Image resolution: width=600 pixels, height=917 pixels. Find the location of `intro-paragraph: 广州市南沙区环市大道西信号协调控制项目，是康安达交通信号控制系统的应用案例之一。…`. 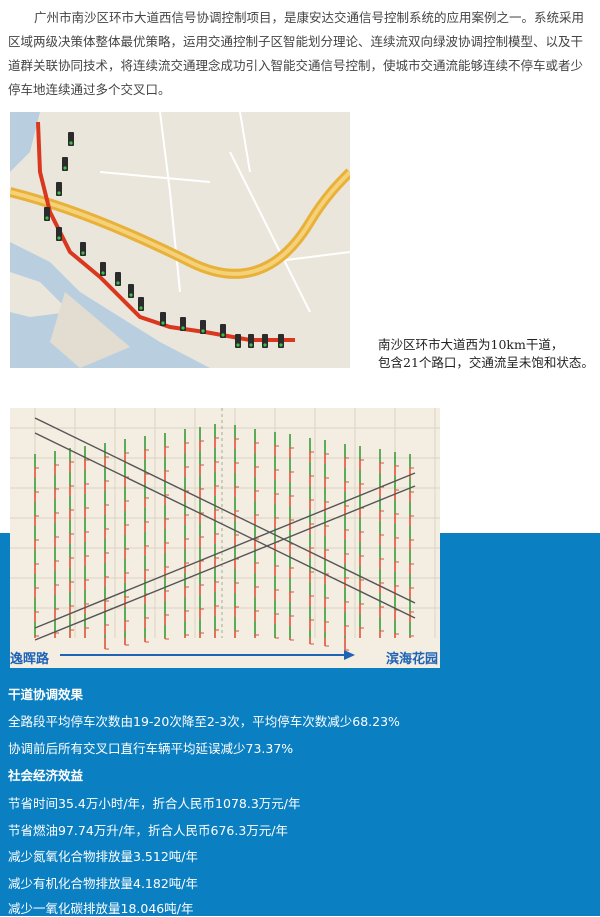

intro-paragraph: 广州市南沙区环市大道西信号协调控制项目，是康安达交通信号控制系统的应用案例之一。… is located at coordinates (296, 53).